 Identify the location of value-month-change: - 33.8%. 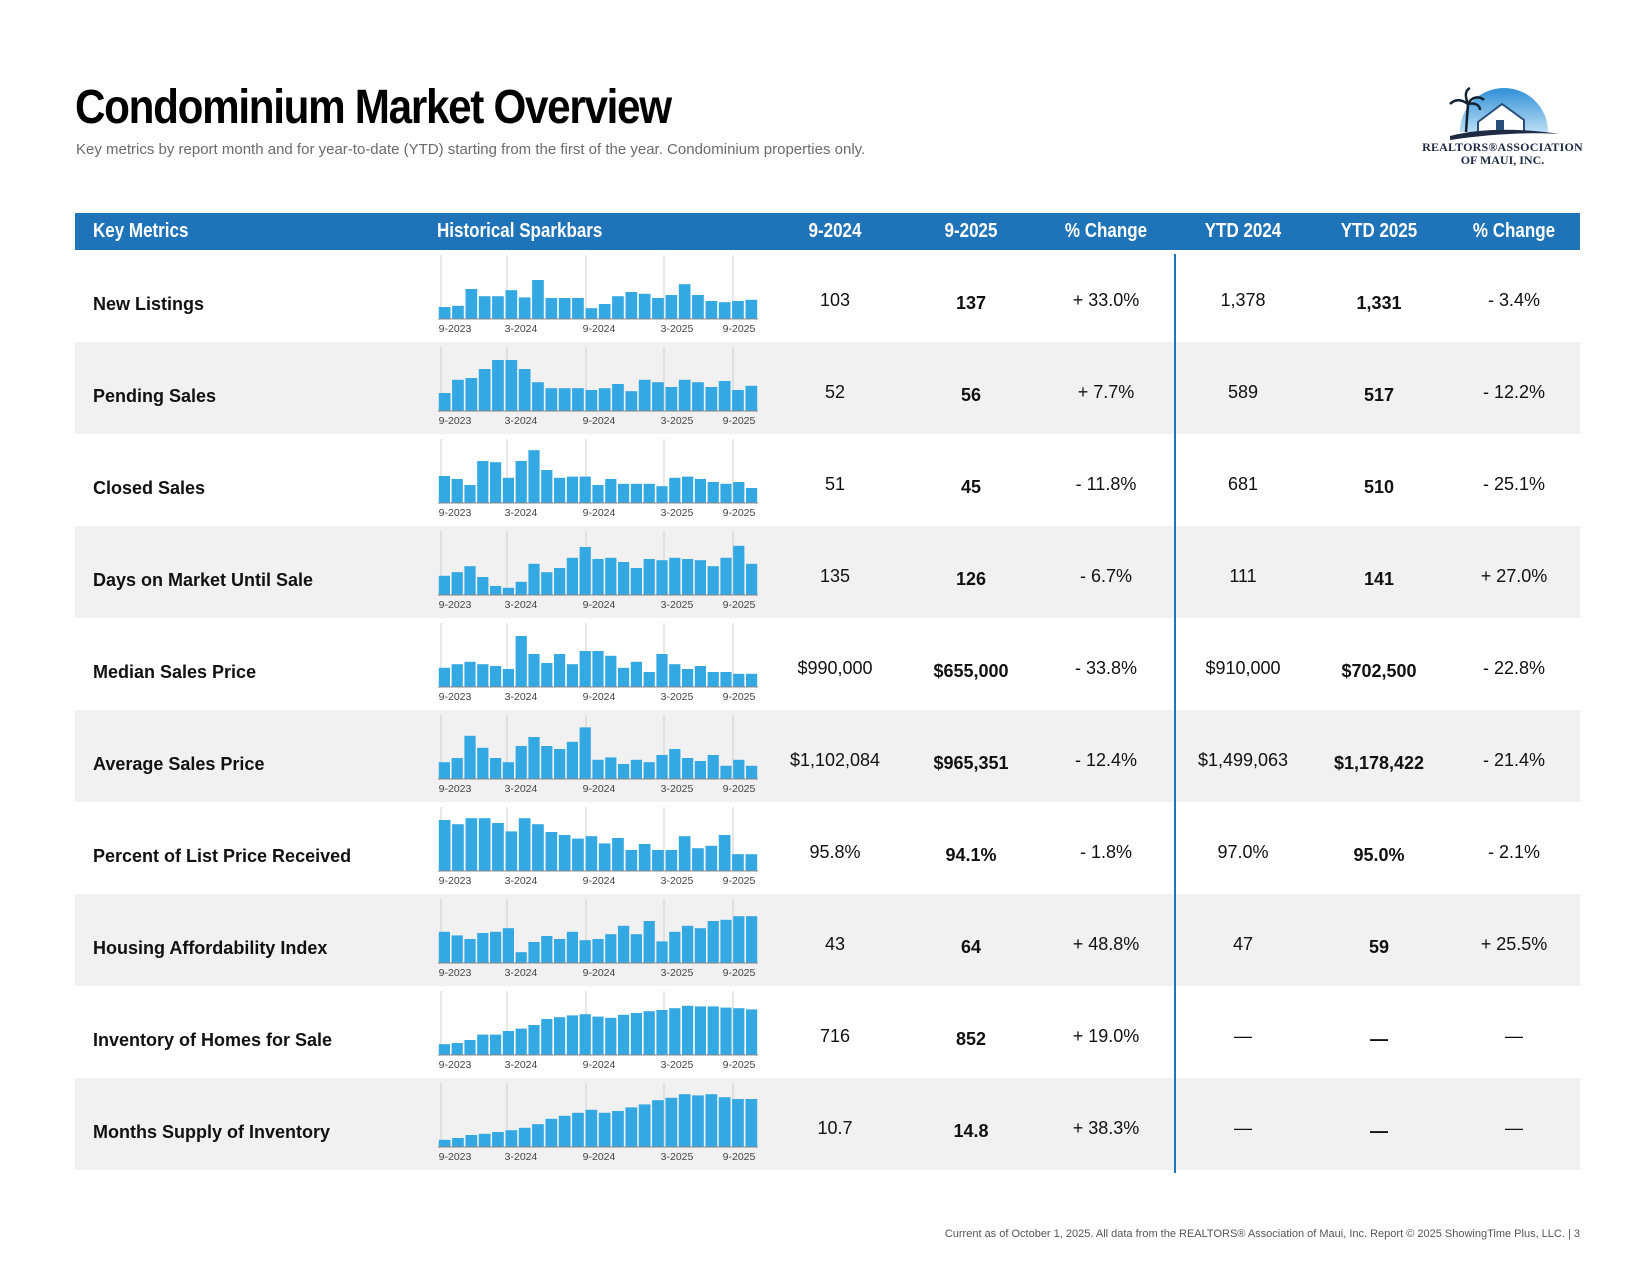
(1106, 668).